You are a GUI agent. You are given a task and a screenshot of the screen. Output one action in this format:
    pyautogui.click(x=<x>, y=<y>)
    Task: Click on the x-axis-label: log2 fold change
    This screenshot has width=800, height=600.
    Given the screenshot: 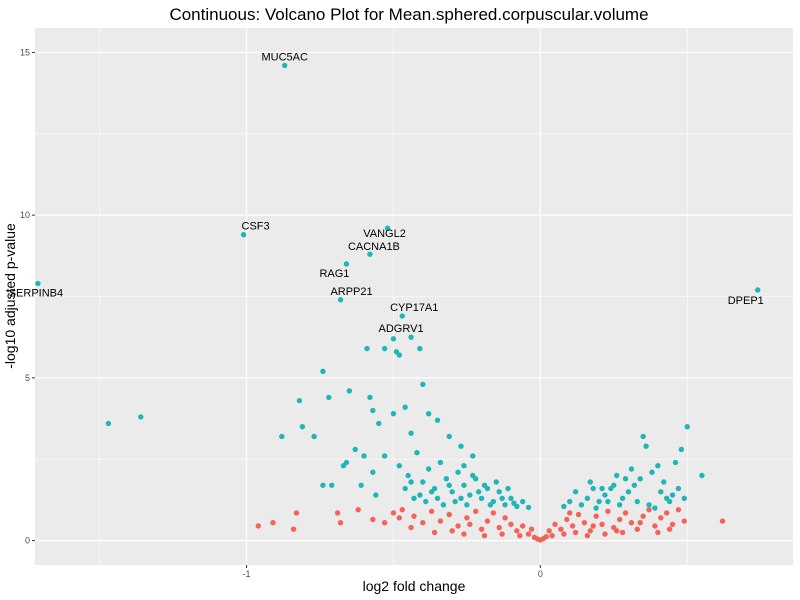 What is the action you would take?
    pyautogui.click(x=414, y=586)
    